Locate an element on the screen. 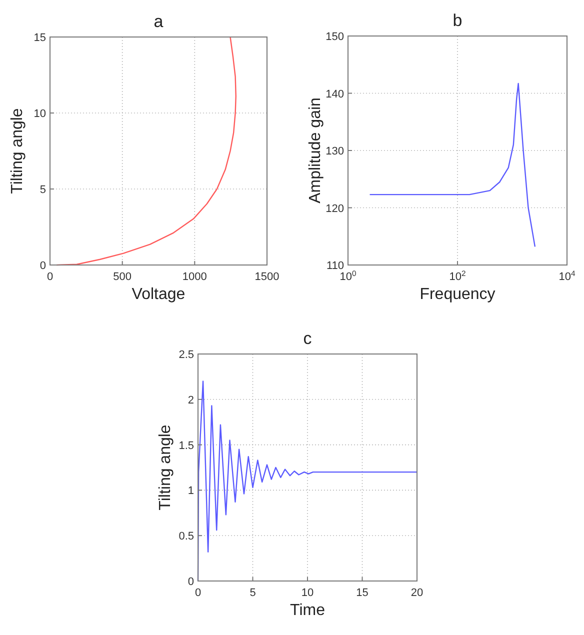  x-tick-label: 1500 is located at coordinates (267, 277).